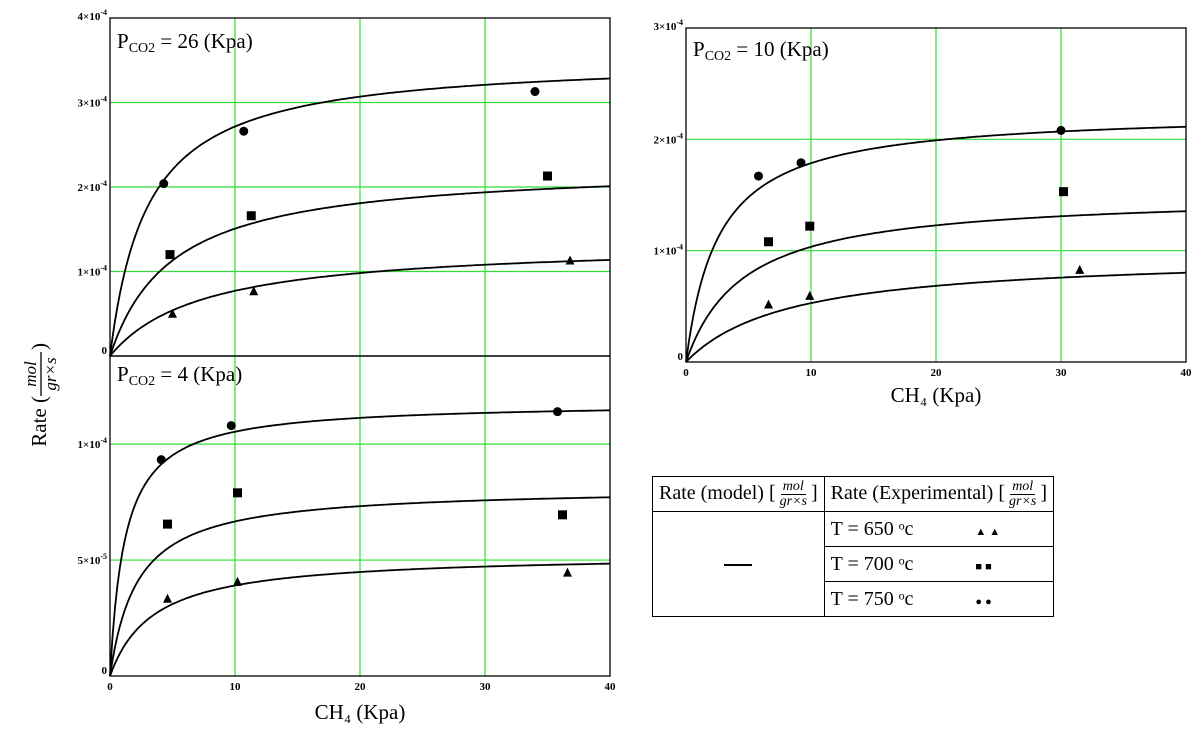 The width and height of the screenshot is (1192, 732). Describe the element at coordinates (179, 375) in the screenshot. I see `panel-title: PCO2 = 4 (Kpa)` at that location.